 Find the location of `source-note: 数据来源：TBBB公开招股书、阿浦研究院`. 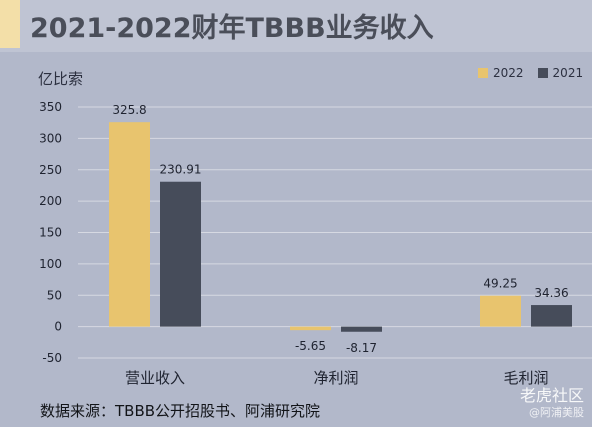

source-note: 数据来源：TBBB公开招股书、阿浦研究院 is located at coordinates (180, 411).